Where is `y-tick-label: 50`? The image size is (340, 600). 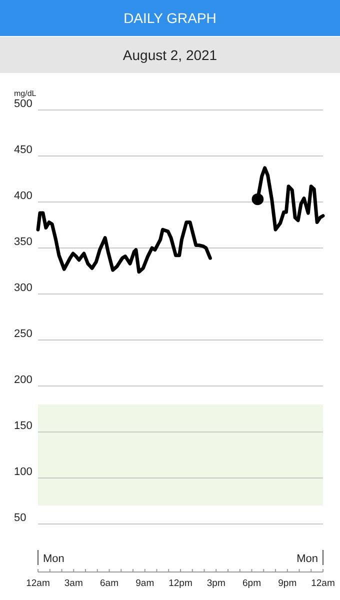
y-tick-label: 50 is located at coordinates (20, 518).